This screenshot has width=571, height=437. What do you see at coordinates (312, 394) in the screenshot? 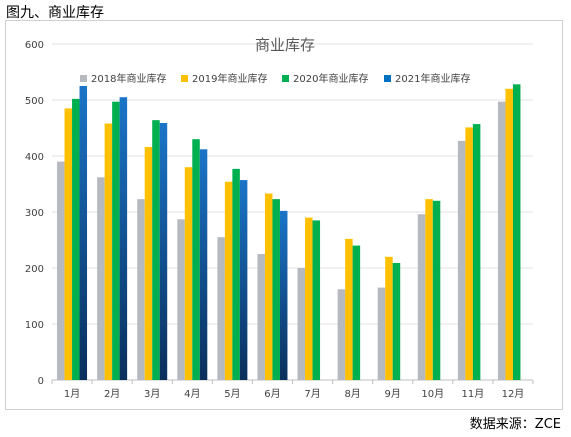
I see `x-tick-label: 7月` at bounding box center [312, 394].